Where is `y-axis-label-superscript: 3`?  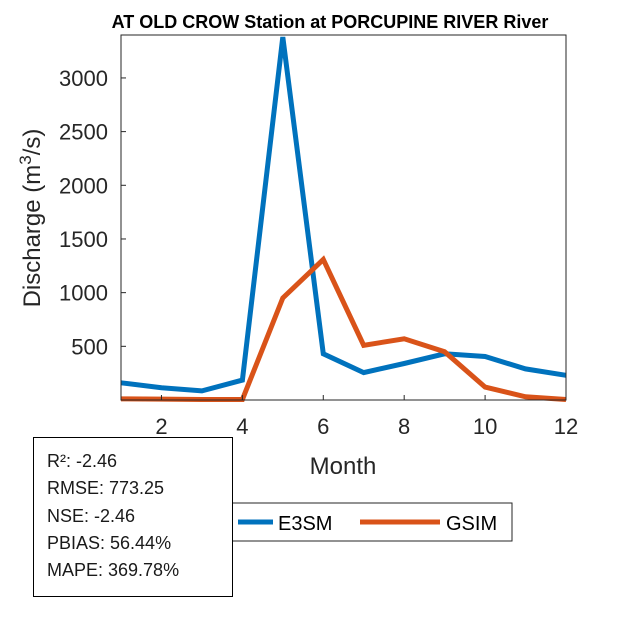 y-axis-label-superscript: 3 is located at coordinates (25, 159).